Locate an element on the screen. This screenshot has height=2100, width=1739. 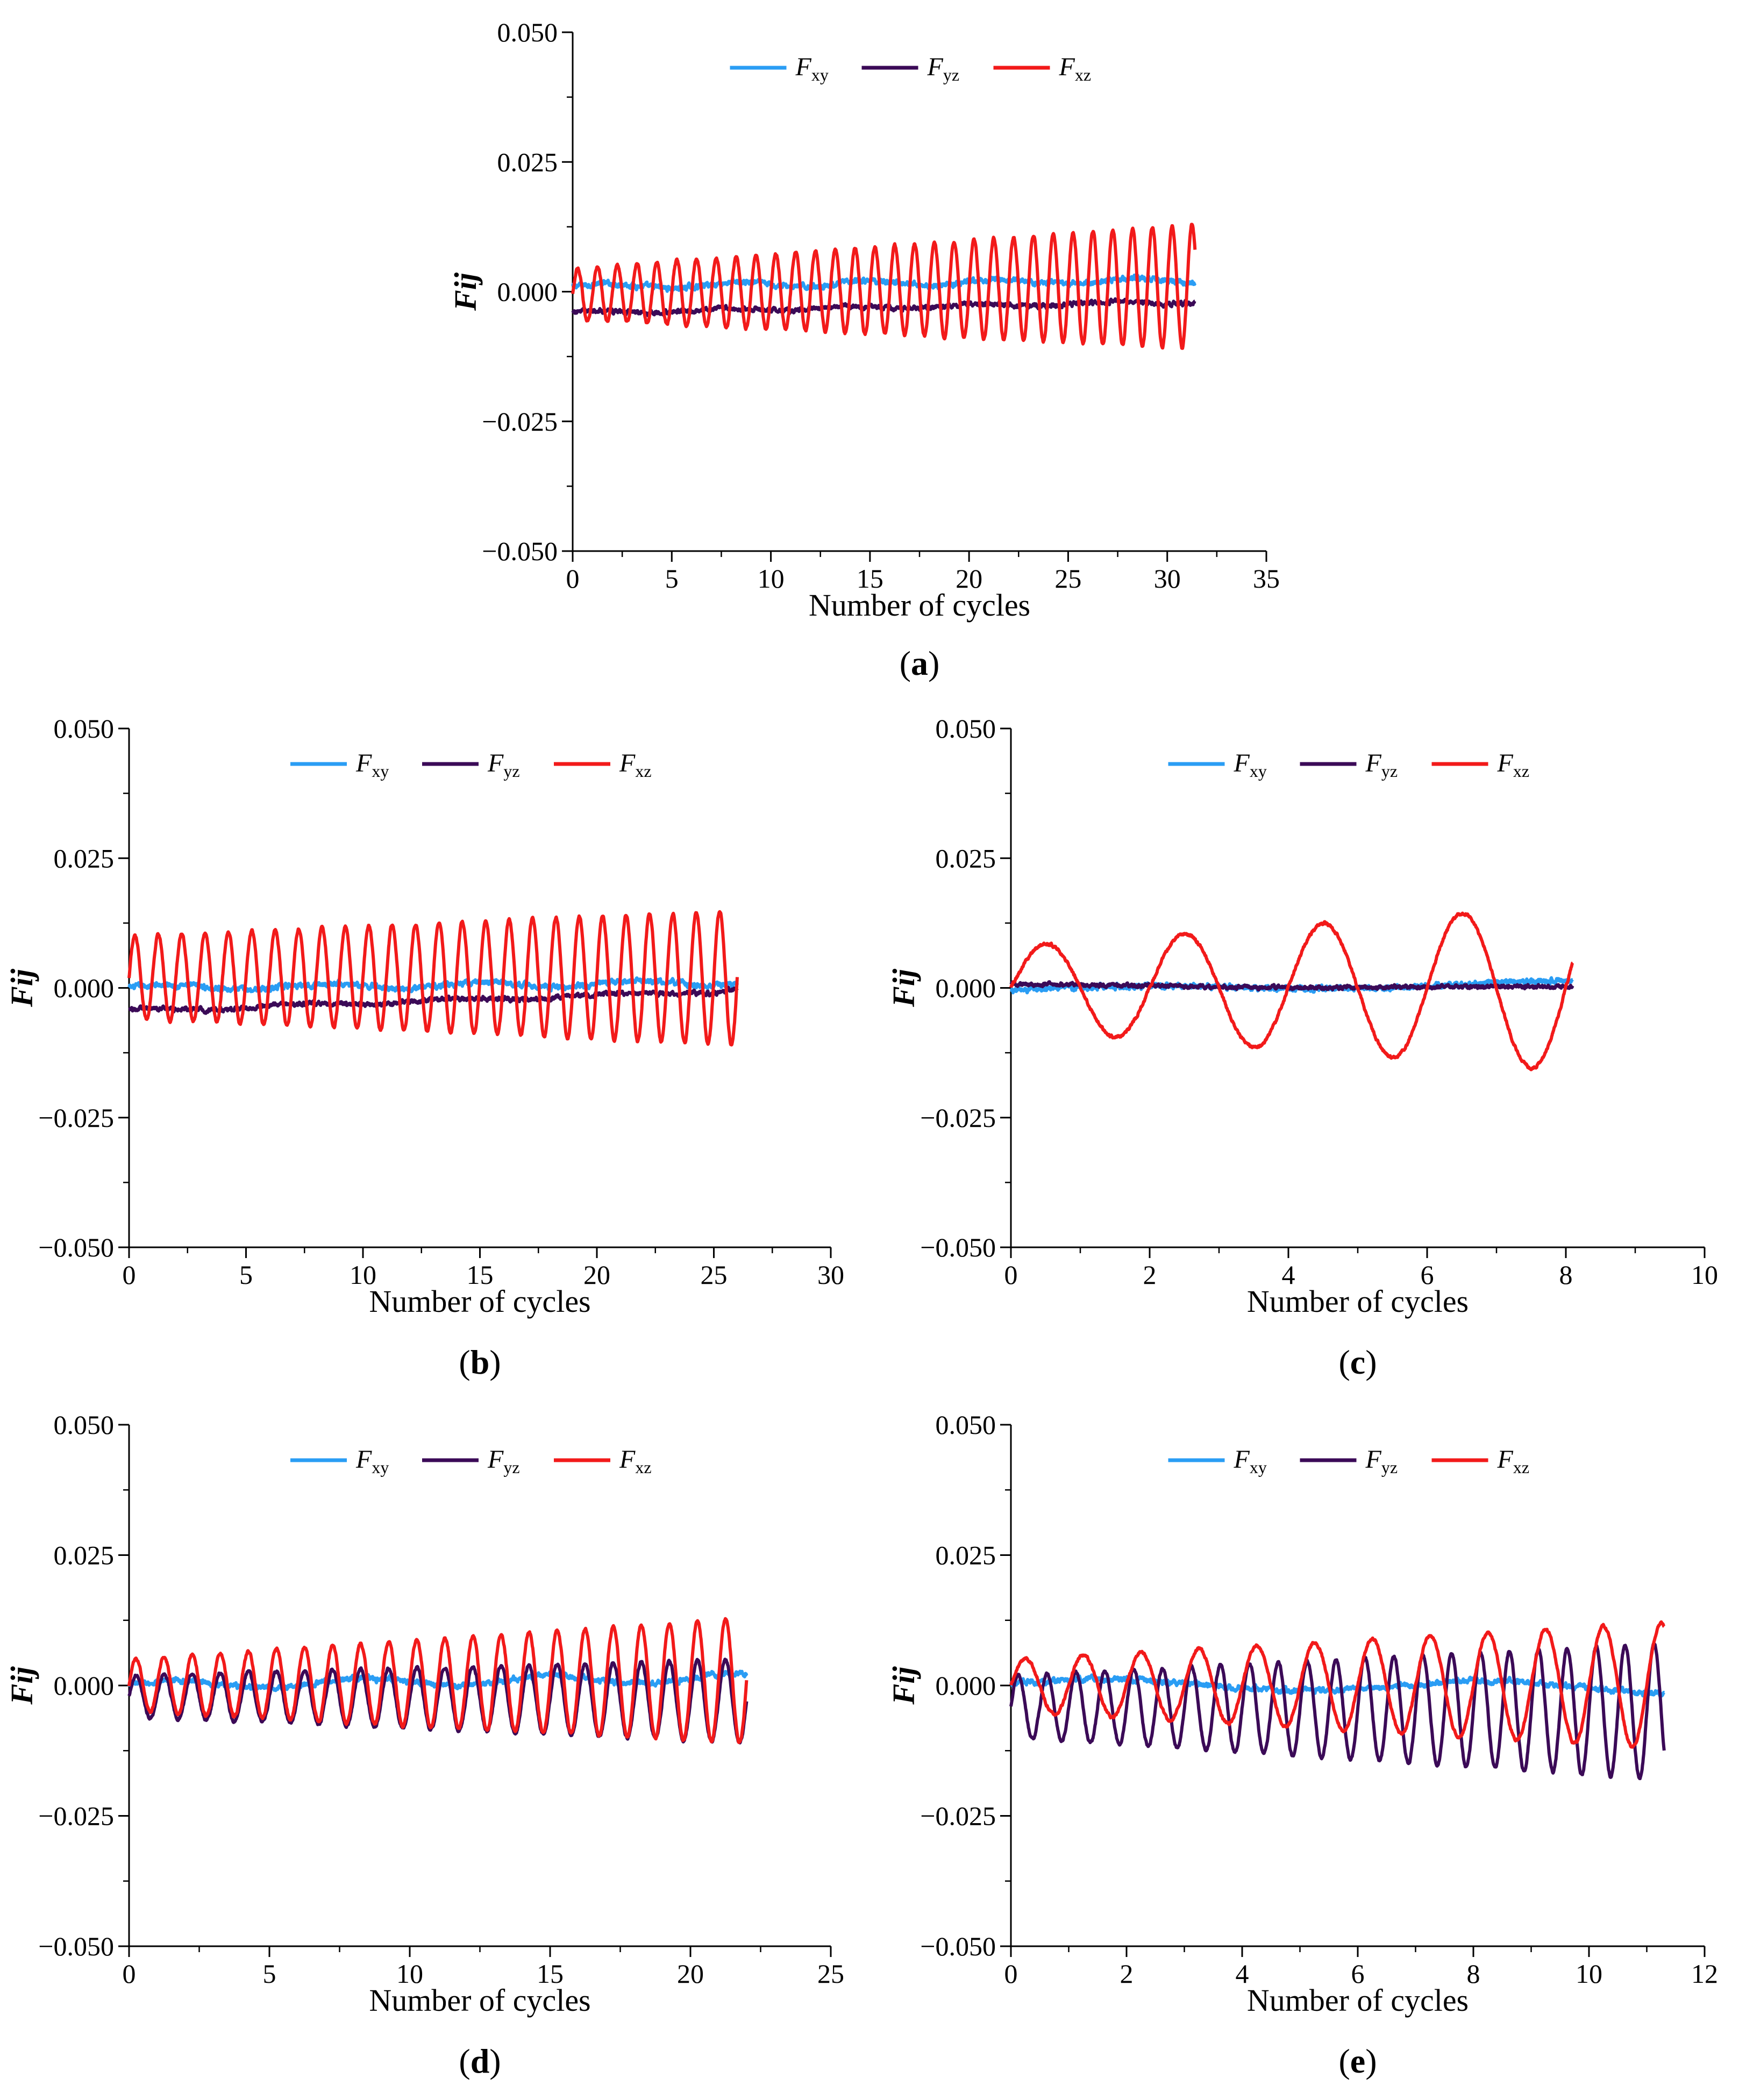
panel-letter: b is located at coordinates (480, 1362).